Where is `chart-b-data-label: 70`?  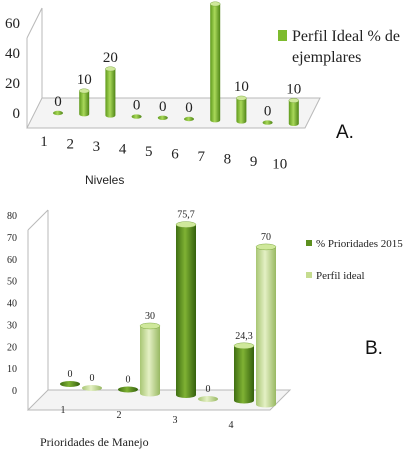
chart-b-data-label: 70 is located at coordinates (266, 237).